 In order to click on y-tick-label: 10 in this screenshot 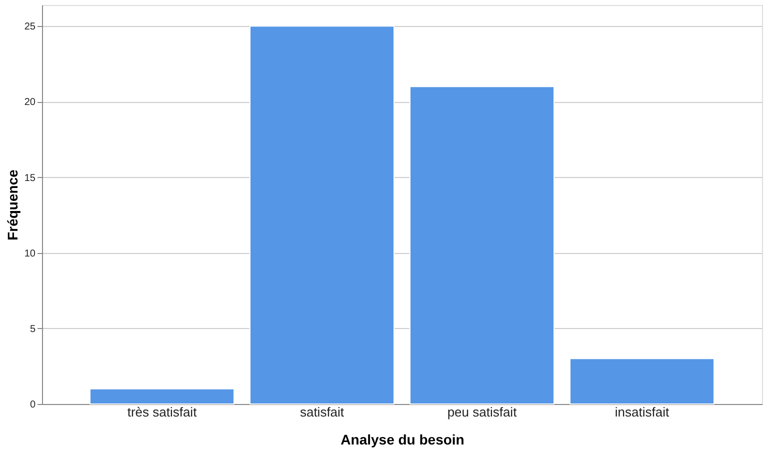, I will do `click(30, 254)`.